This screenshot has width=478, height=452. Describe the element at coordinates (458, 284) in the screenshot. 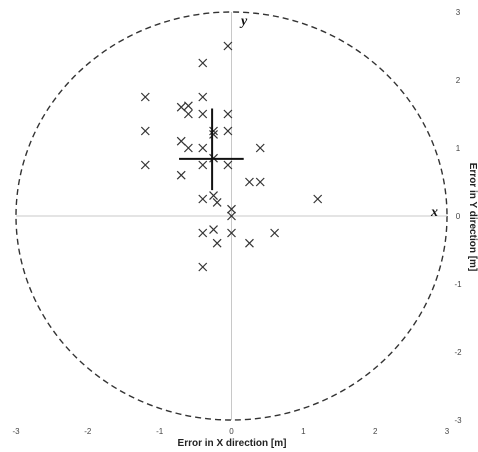

I see `y-tick-label: -1` at that location.